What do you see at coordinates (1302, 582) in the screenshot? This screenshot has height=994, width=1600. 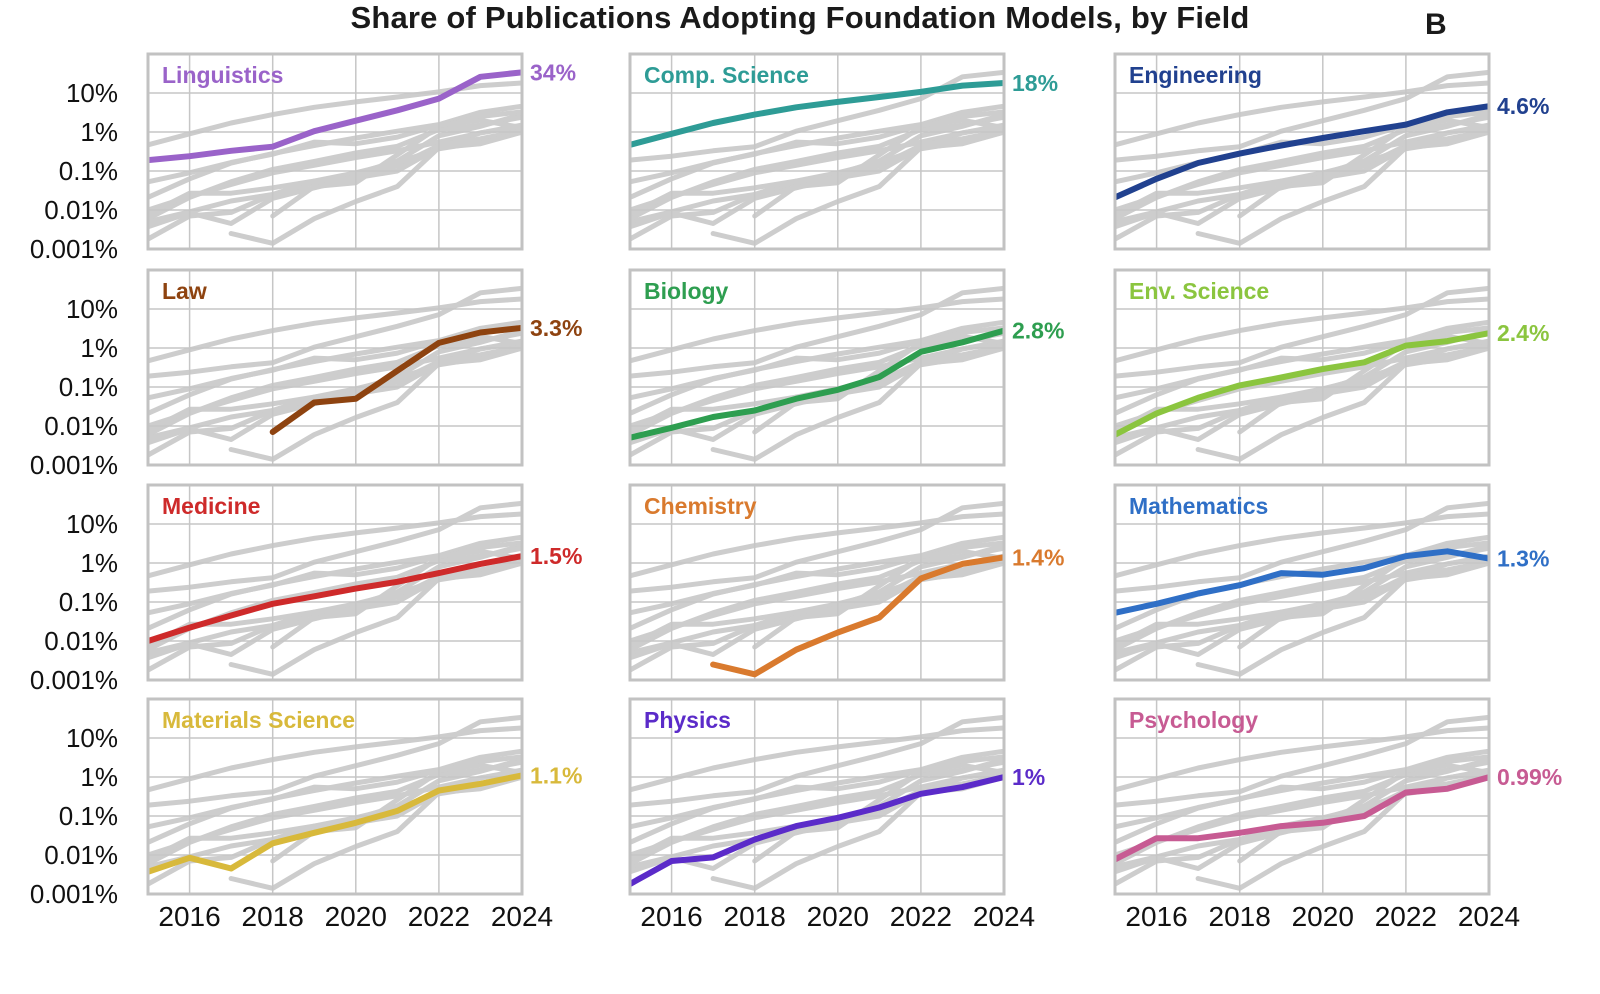 I see `series-line-mathematics` at bounding box center [1302, 582].